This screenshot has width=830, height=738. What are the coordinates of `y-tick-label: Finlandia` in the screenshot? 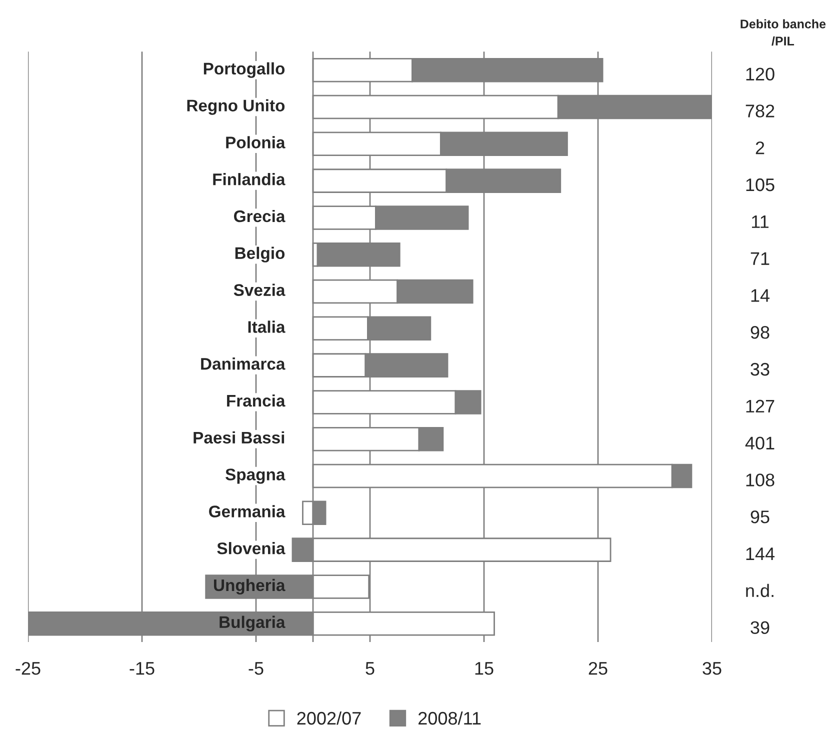 It's located at (249, 179).